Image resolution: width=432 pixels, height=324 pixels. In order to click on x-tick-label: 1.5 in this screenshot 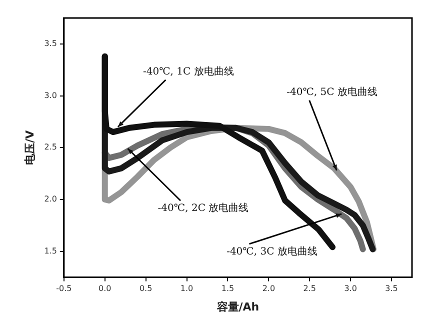, I will do `click(227, 289)`.